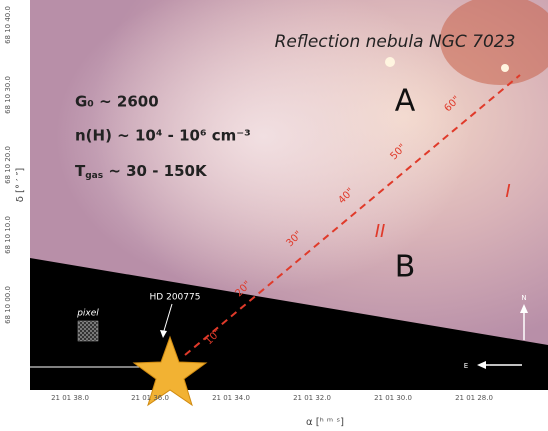 This screenshot has height=431, width=548. I want to click on y-axis-label: δ [° ′ ″], so click(20, 185).